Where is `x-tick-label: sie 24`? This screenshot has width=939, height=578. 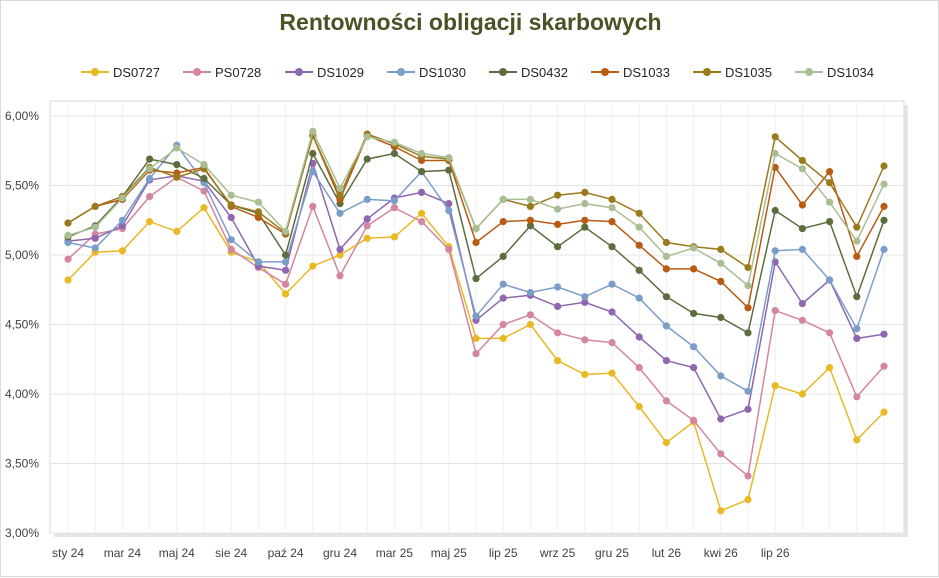
x-tick-label: sie 24 is located at coordinates (231, 553).